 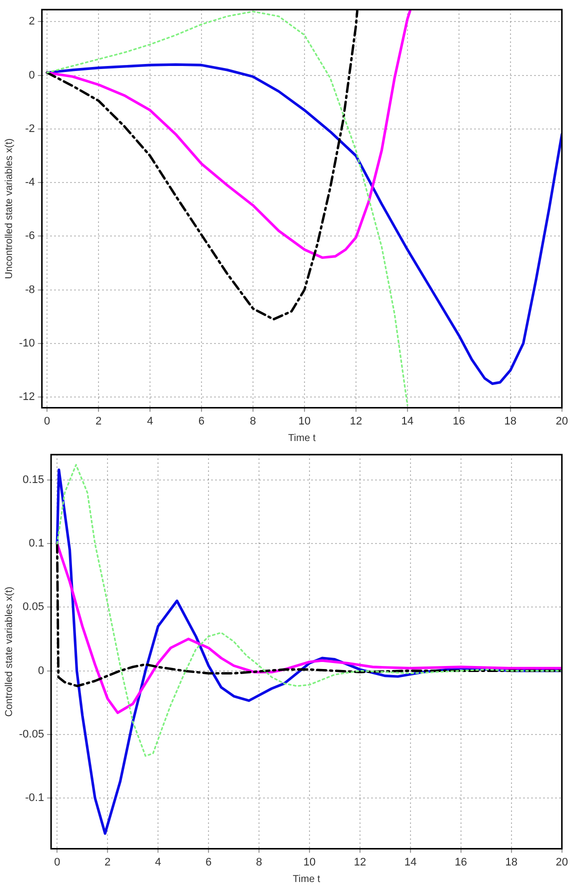 What do you see at coordinates (9, 651) in the screenshot?
I see `y-axis-title: Controlled state variables x(t)` at bounding box center [9, 651].